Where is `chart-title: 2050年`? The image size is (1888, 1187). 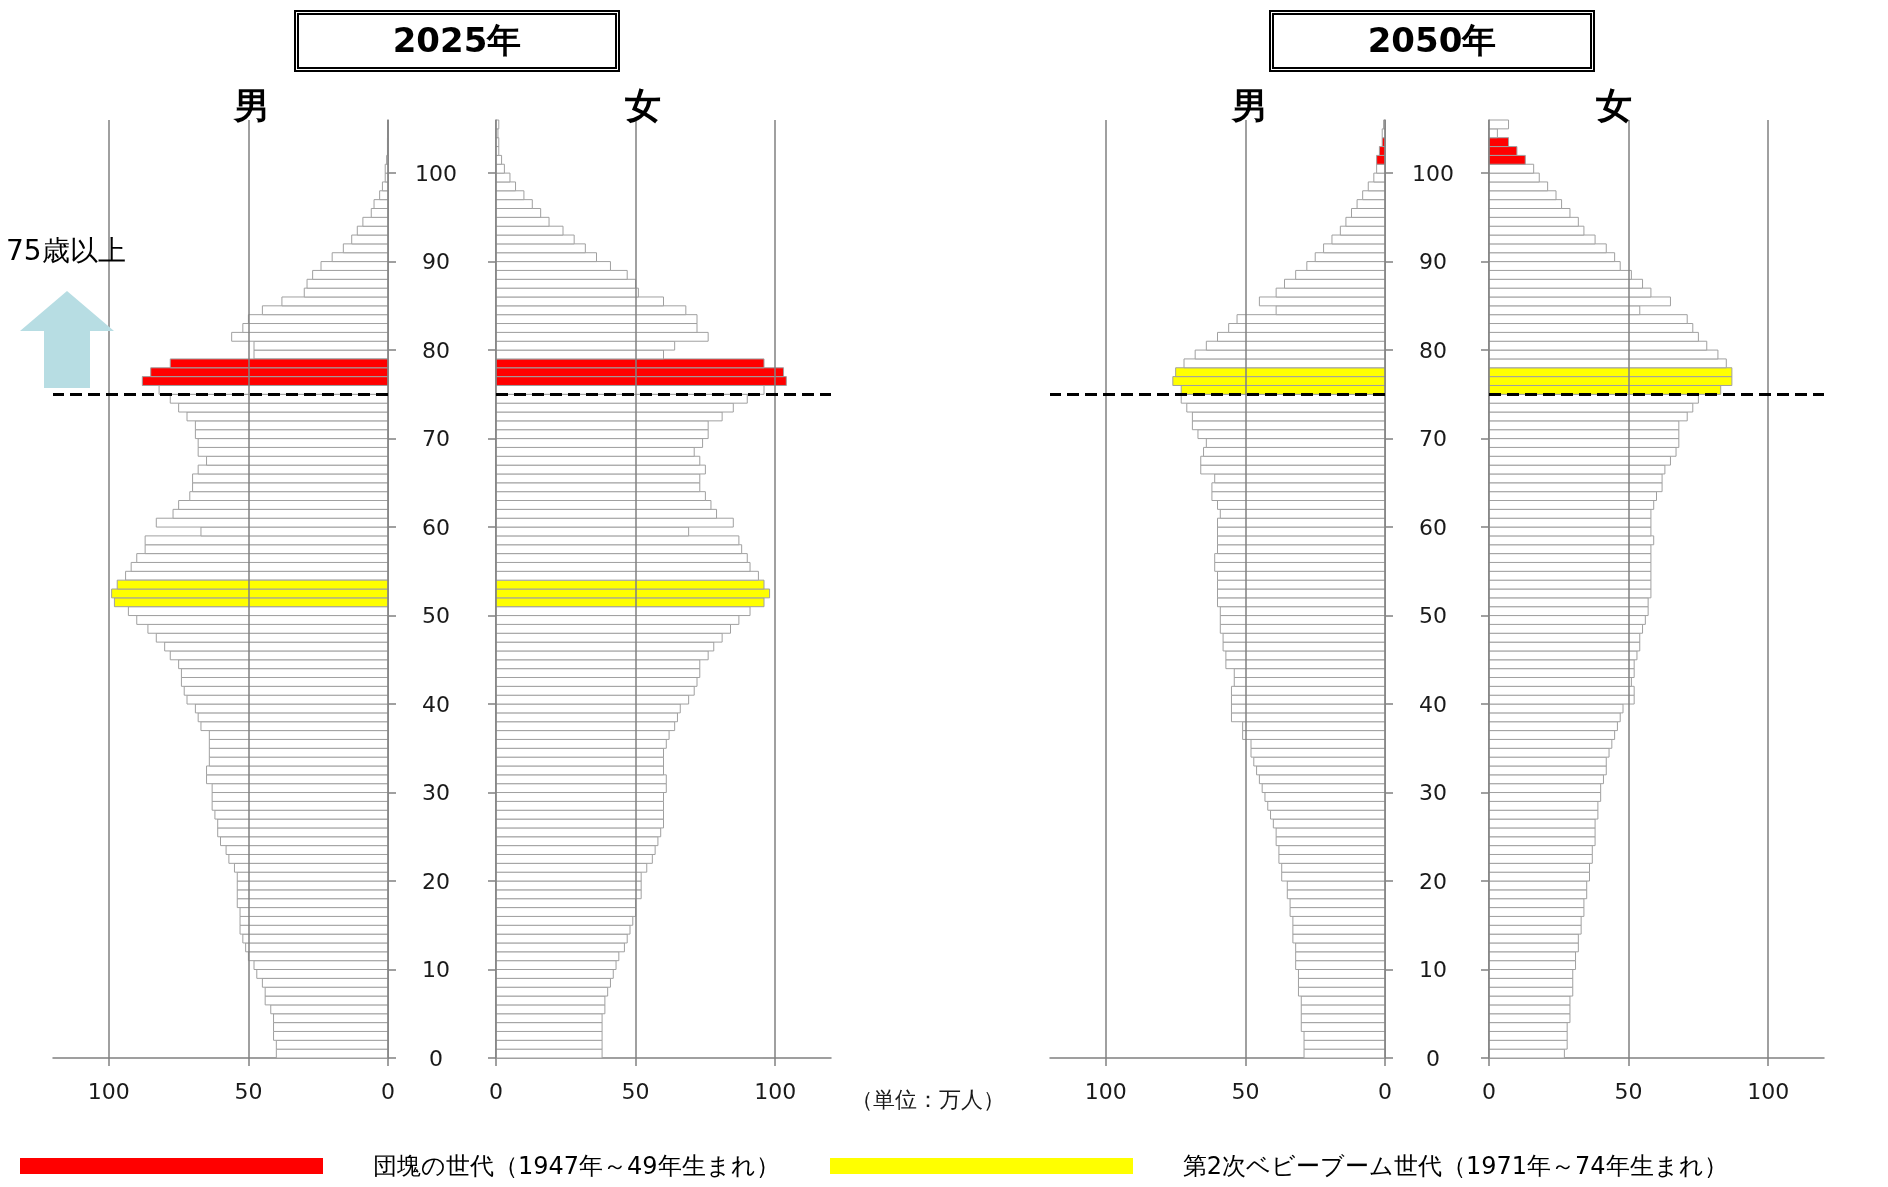
chart-title: 2050年 is located at coordinates (1432, 41).